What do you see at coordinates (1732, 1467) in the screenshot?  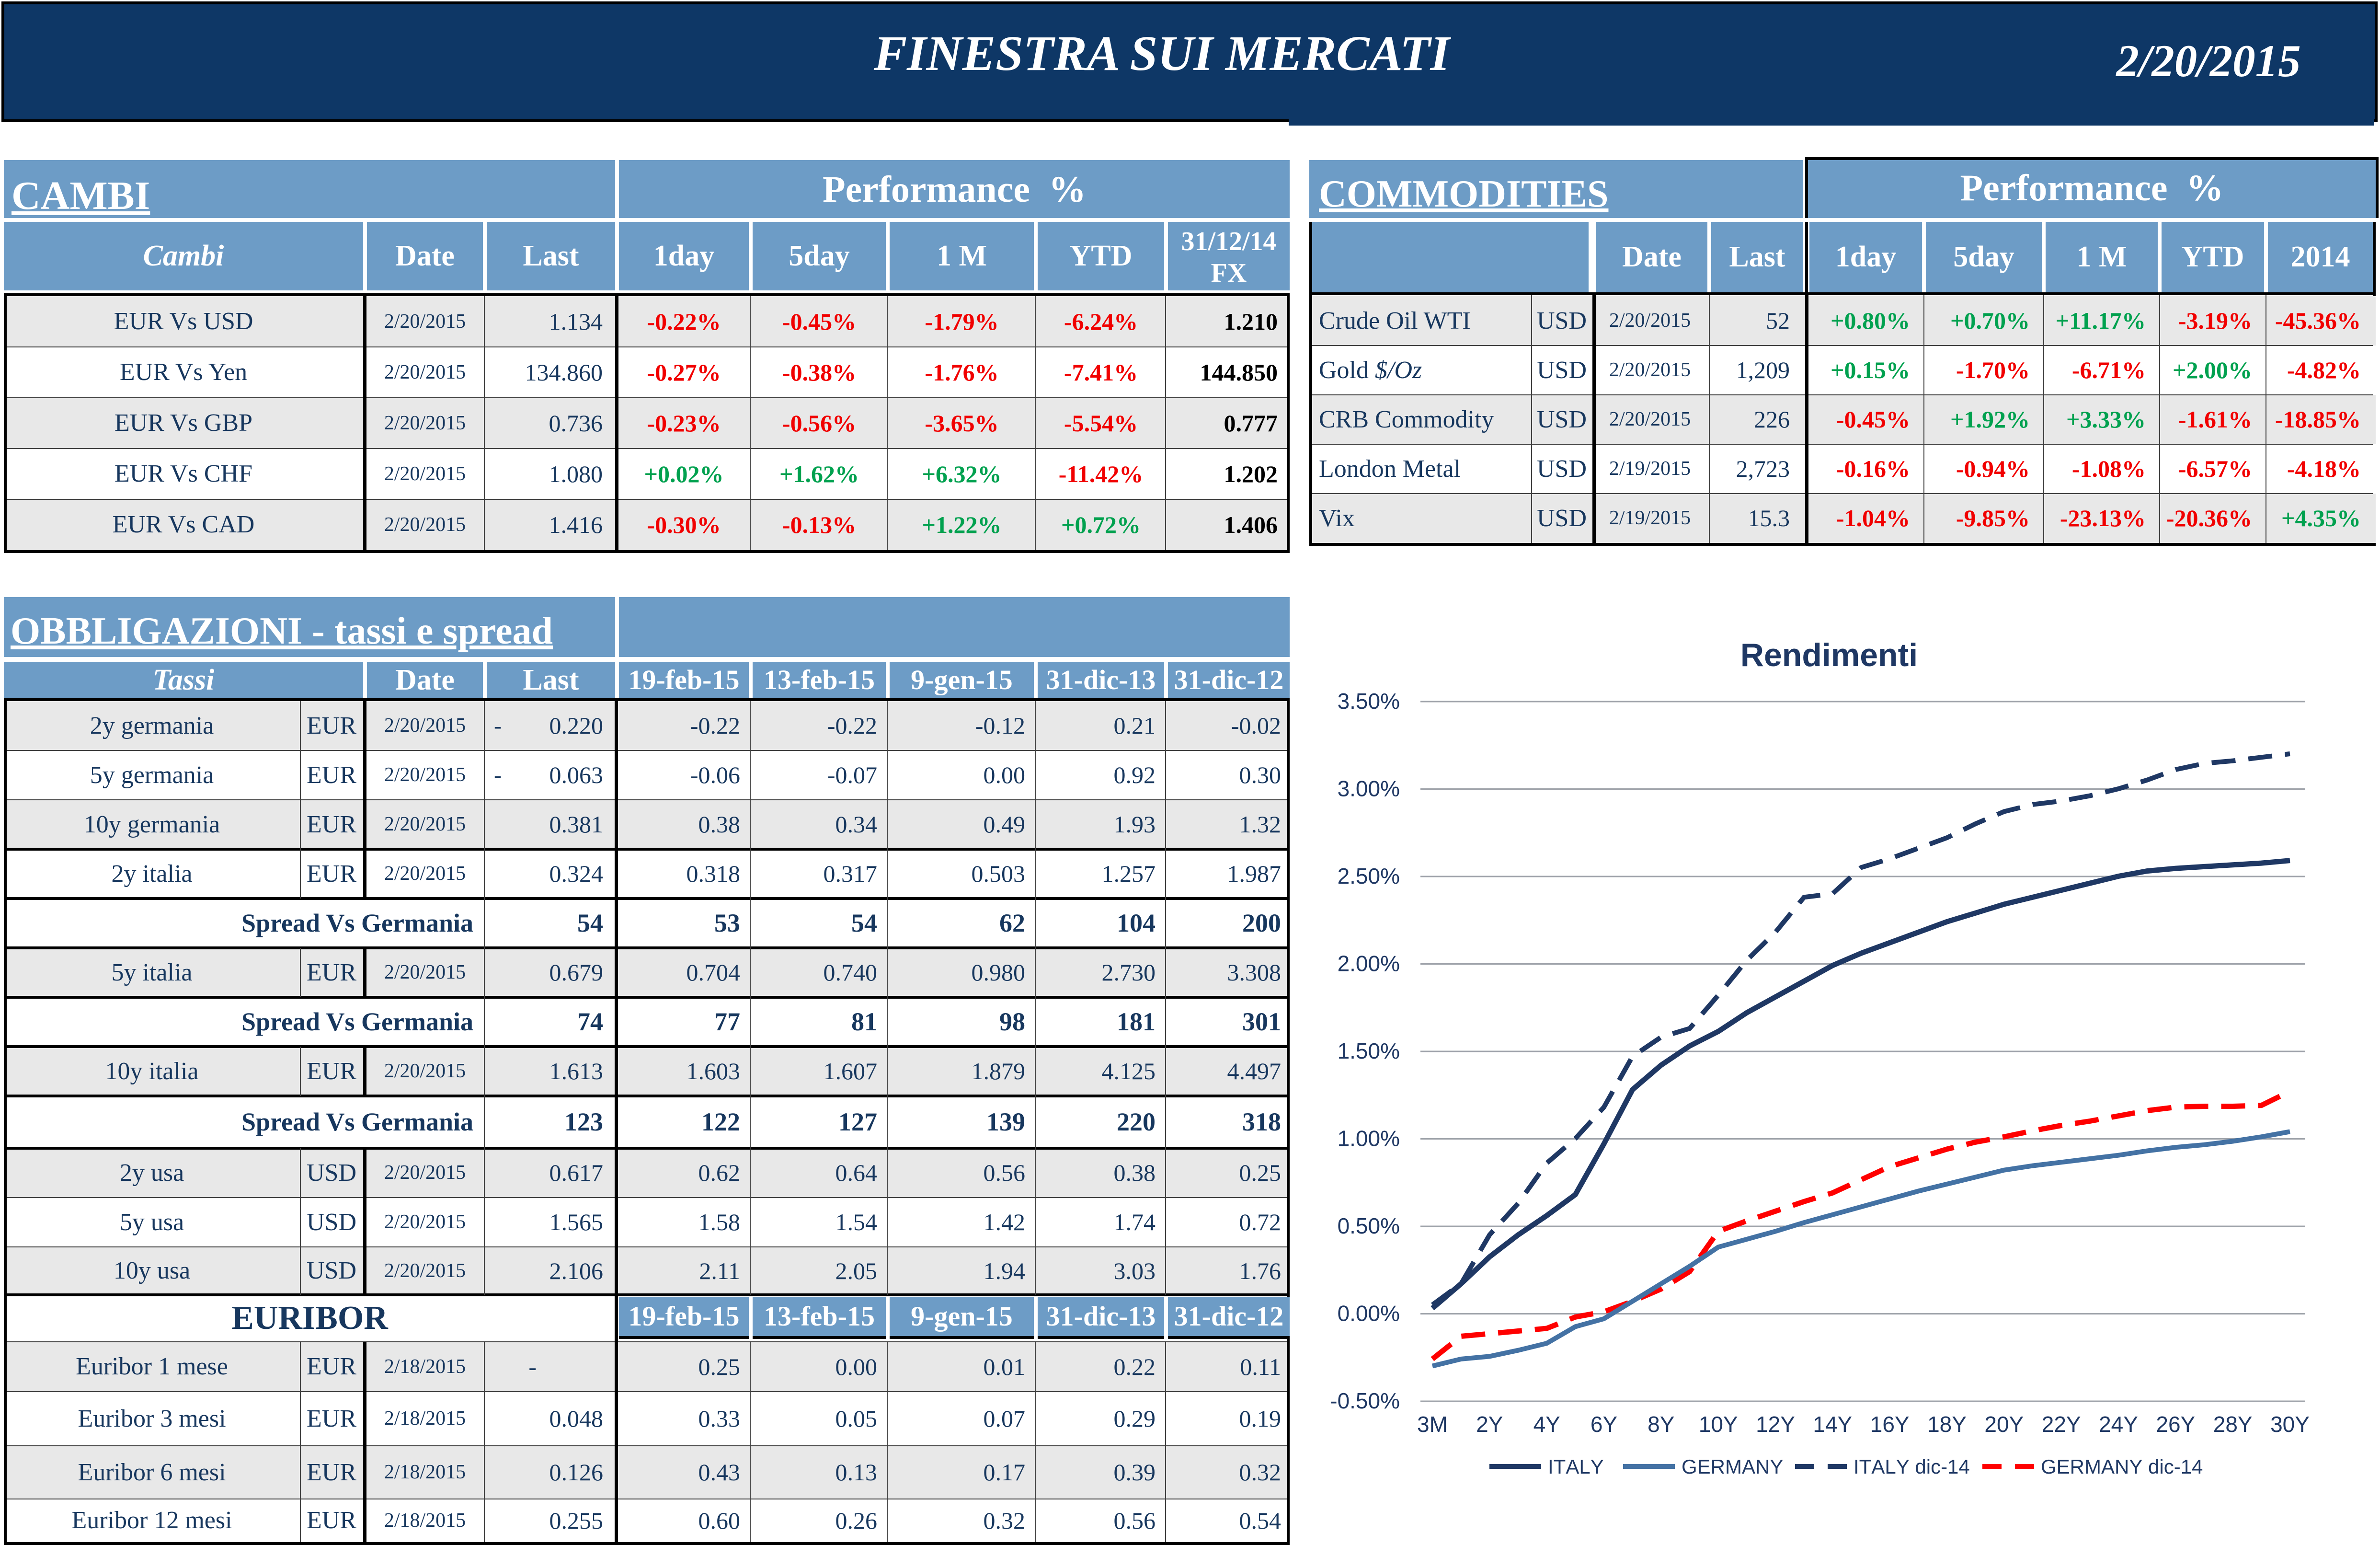 I see `svg-text: GERMANY` at bounding box center [1732, 1467].